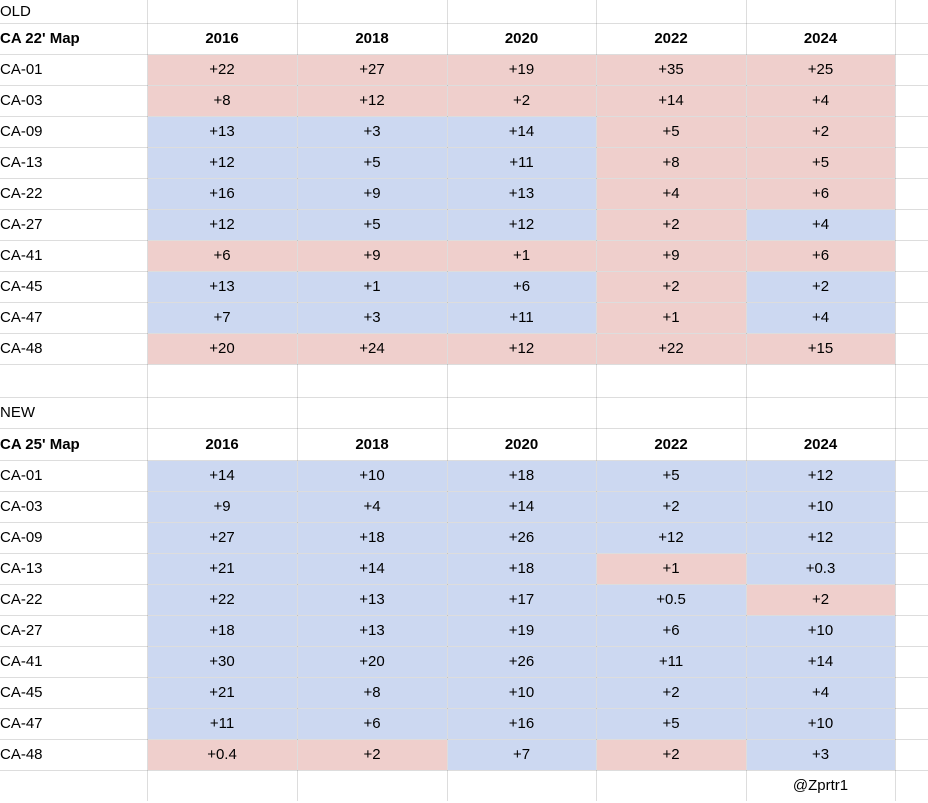 This screenshot has width=928, height=803. I want to click on map-label-new: CA 25' Map, so click(74, 444).